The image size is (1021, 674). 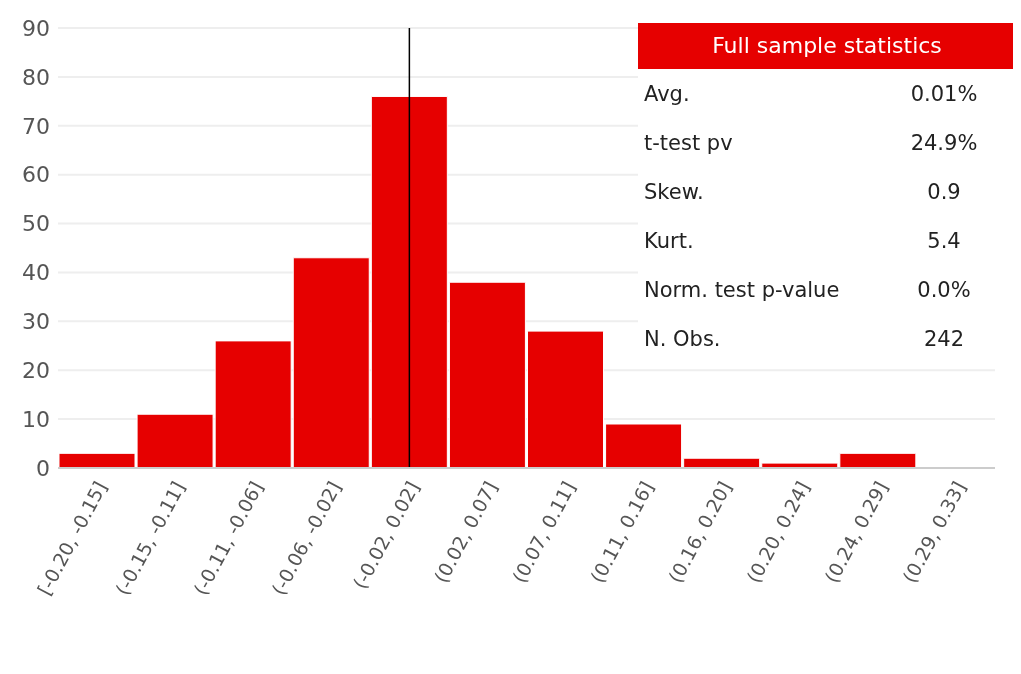 I want to click on header-box: Full sample statistics, so click(x=825, y=46).